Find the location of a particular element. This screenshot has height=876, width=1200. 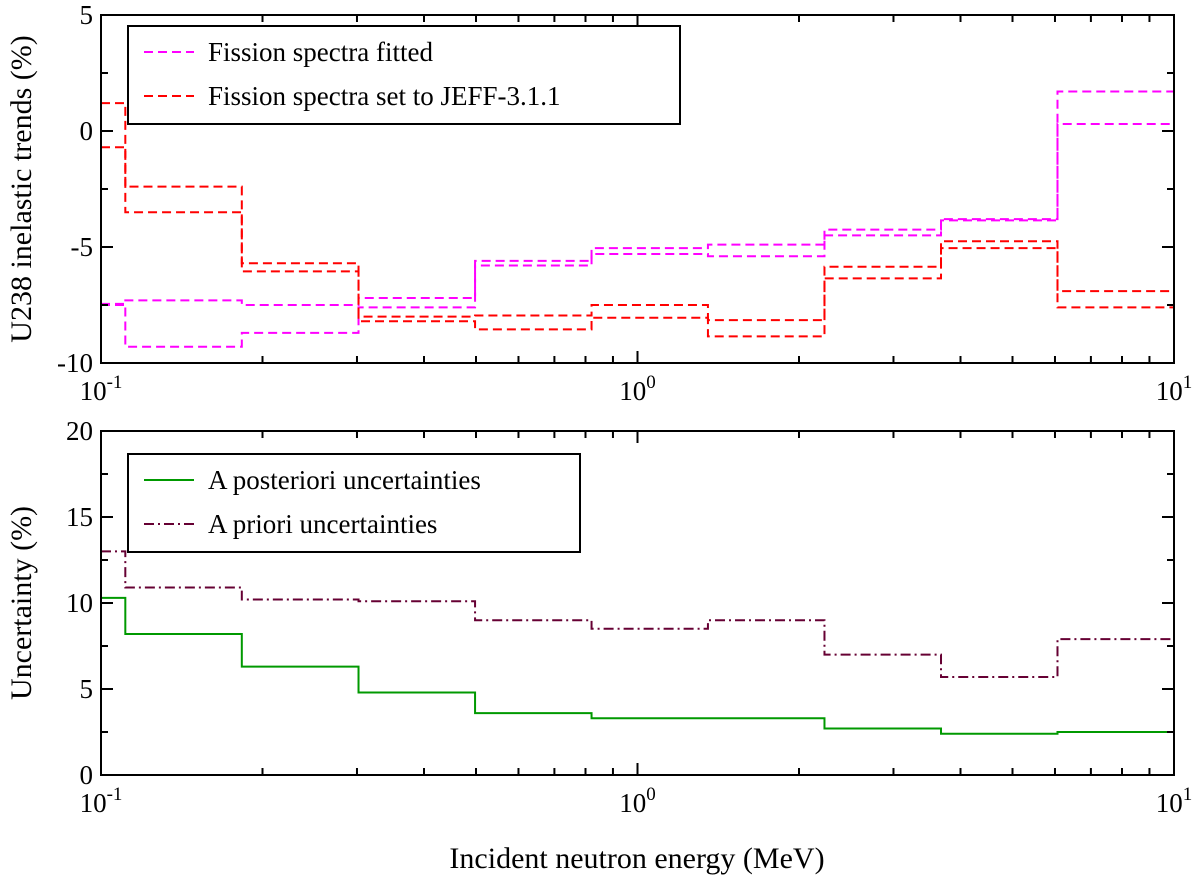

bottom-y-axis-label: Uncertainty (%) is located at coordinates (21, 603).